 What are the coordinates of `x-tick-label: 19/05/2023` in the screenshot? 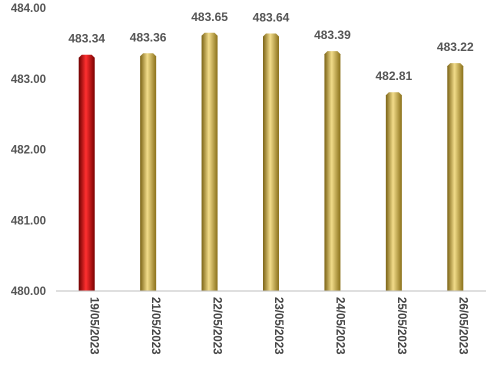 It's located at (94, 326).